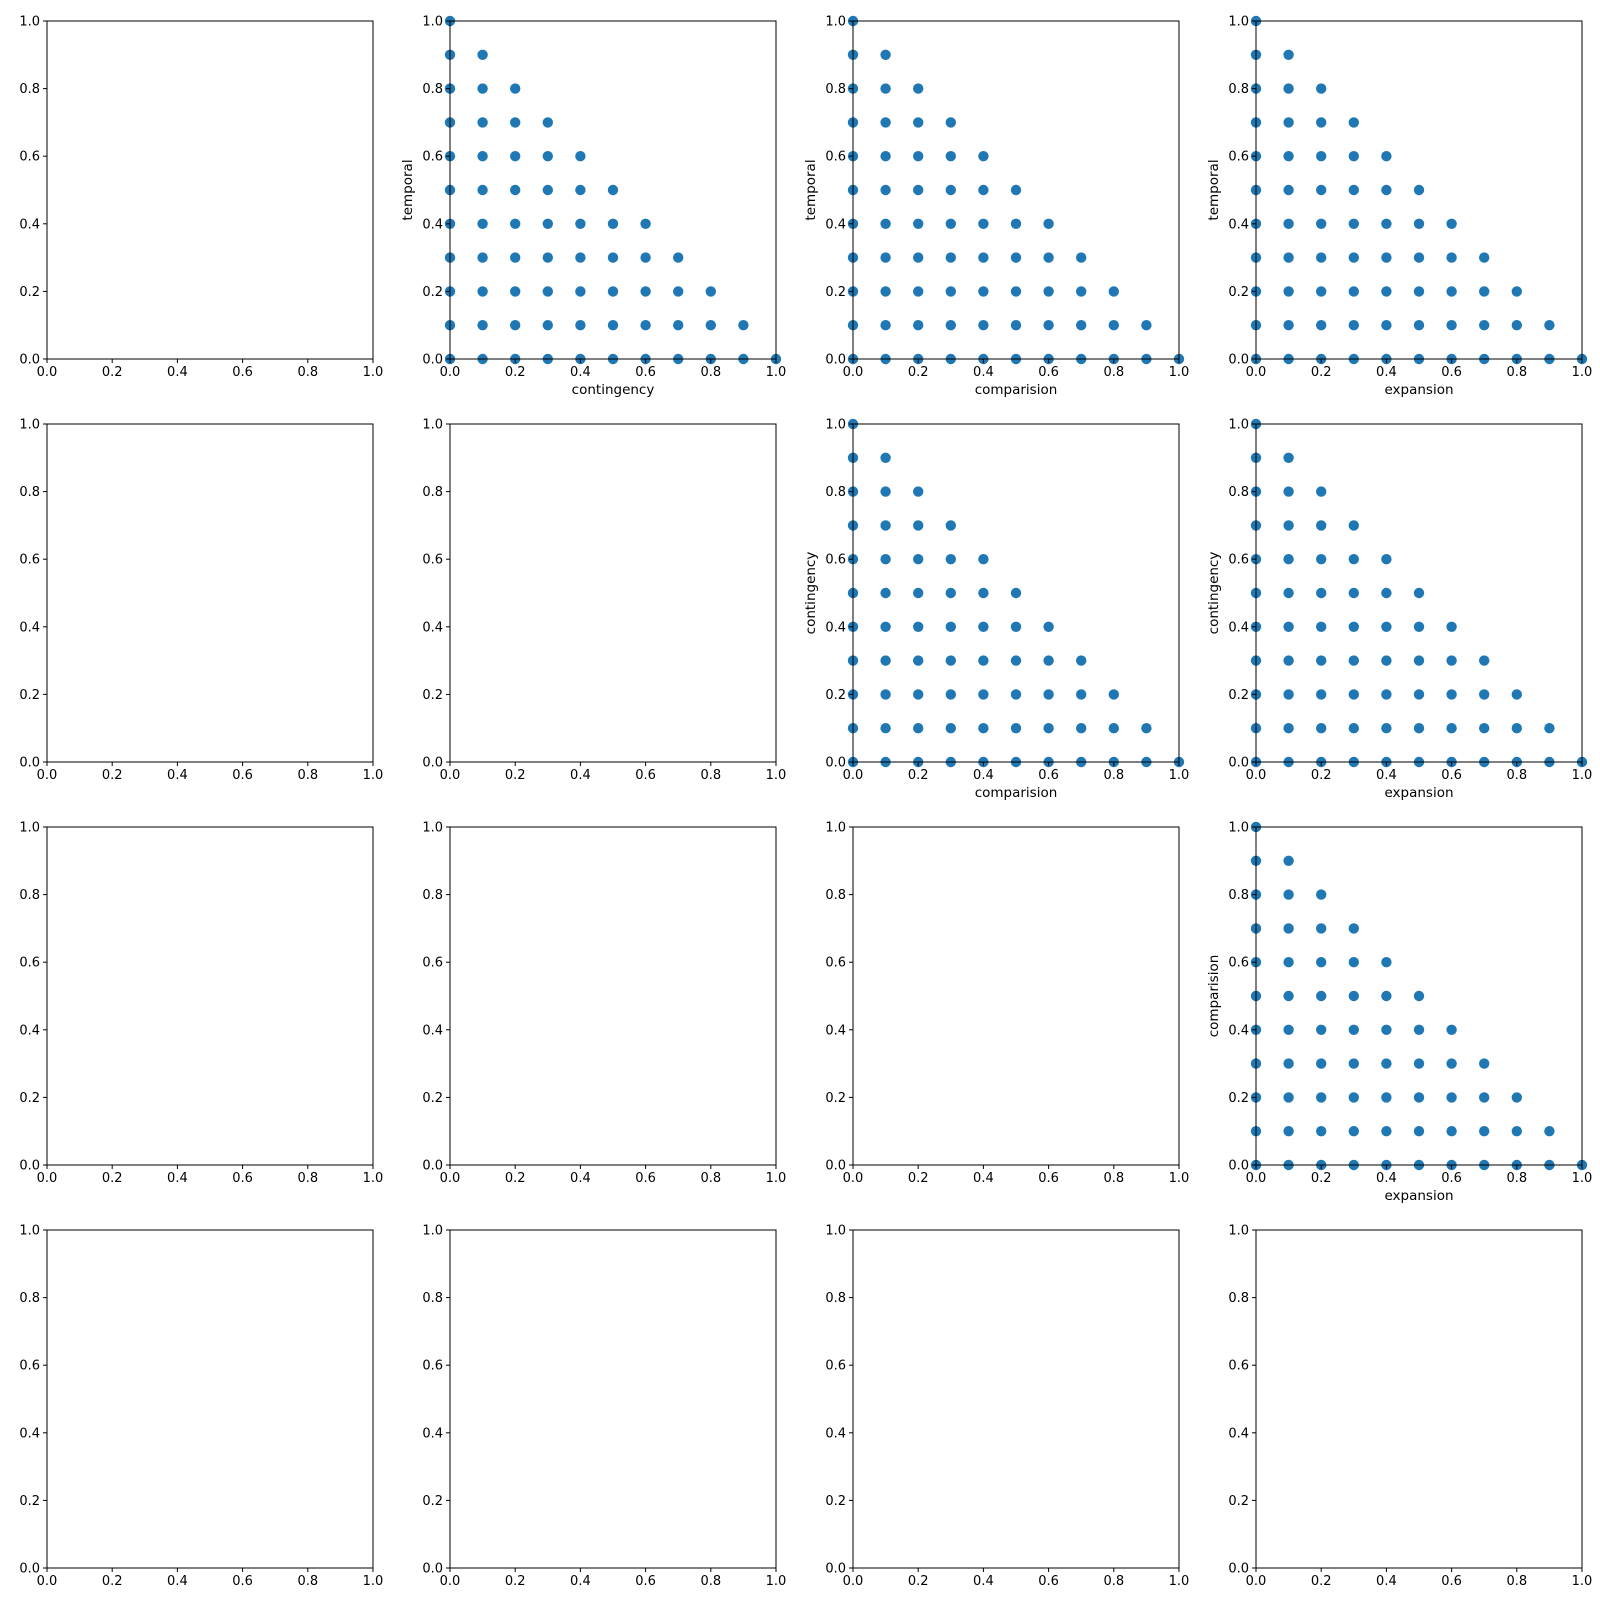  Describe the element at coordinates (1007, 1407) in the screenshot. I see `subplot-r3-c2: 0.00.0 0.2 0.2 0.4 0.4 0.6 0.6 0.8 0.8 1.0 1.0` at that location.